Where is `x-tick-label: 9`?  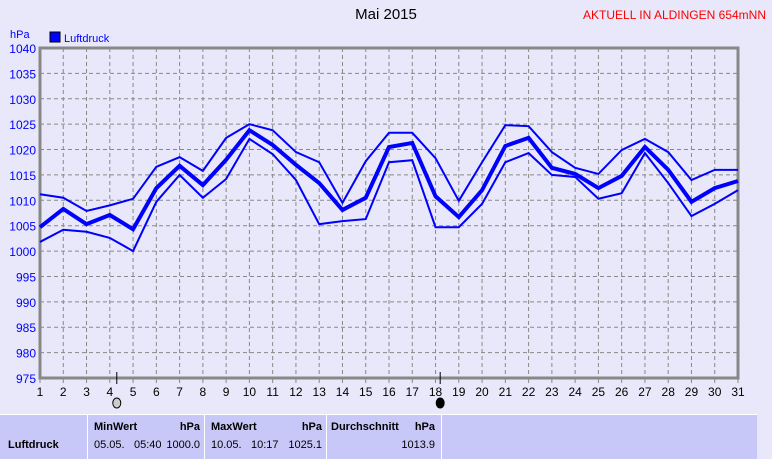 x-tick-label: 9 is located at coordinates (226, 392).